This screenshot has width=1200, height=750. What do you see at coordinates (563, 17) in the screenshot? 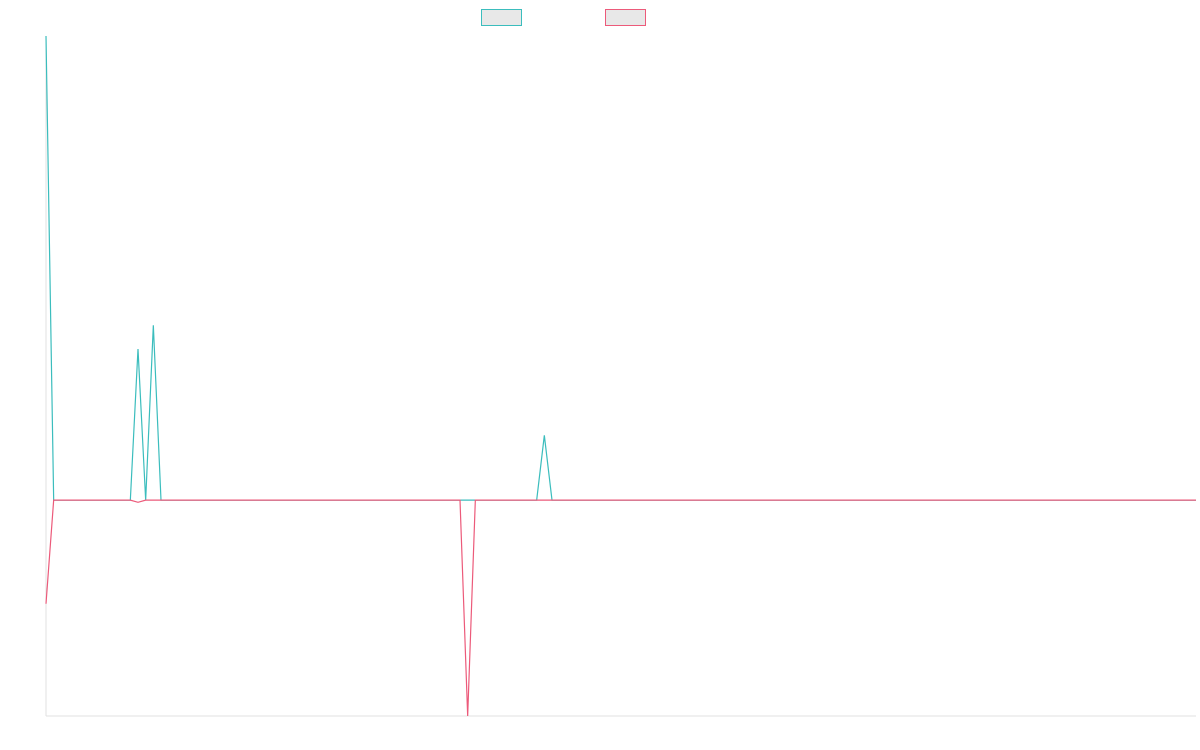
I see `legend` at bounding box center [563, 17].